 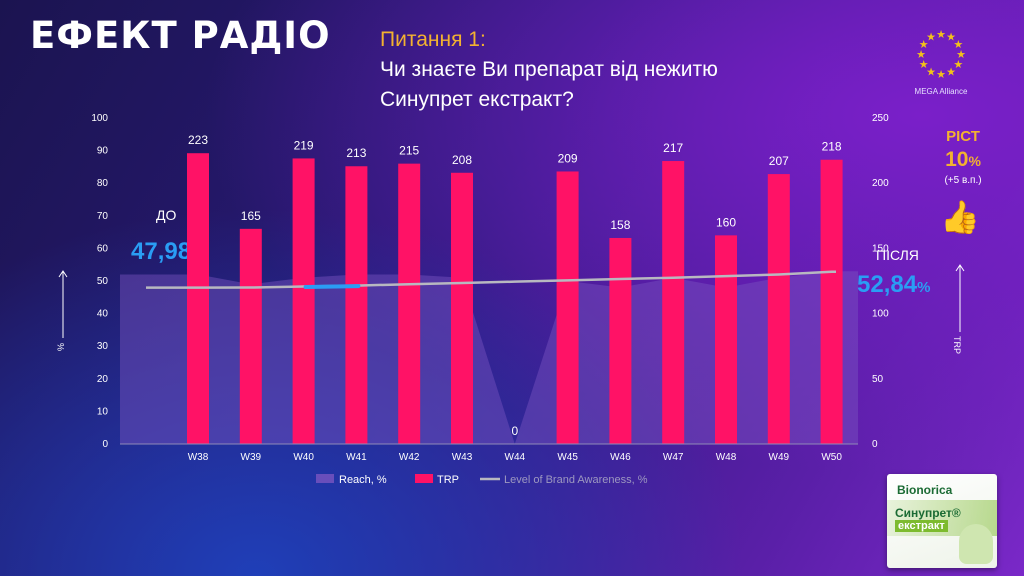 What do you see at coordinates (103, 151) in the screenshot?
I see `y-left-tick-label: 90` at bounding box center [103, 151].